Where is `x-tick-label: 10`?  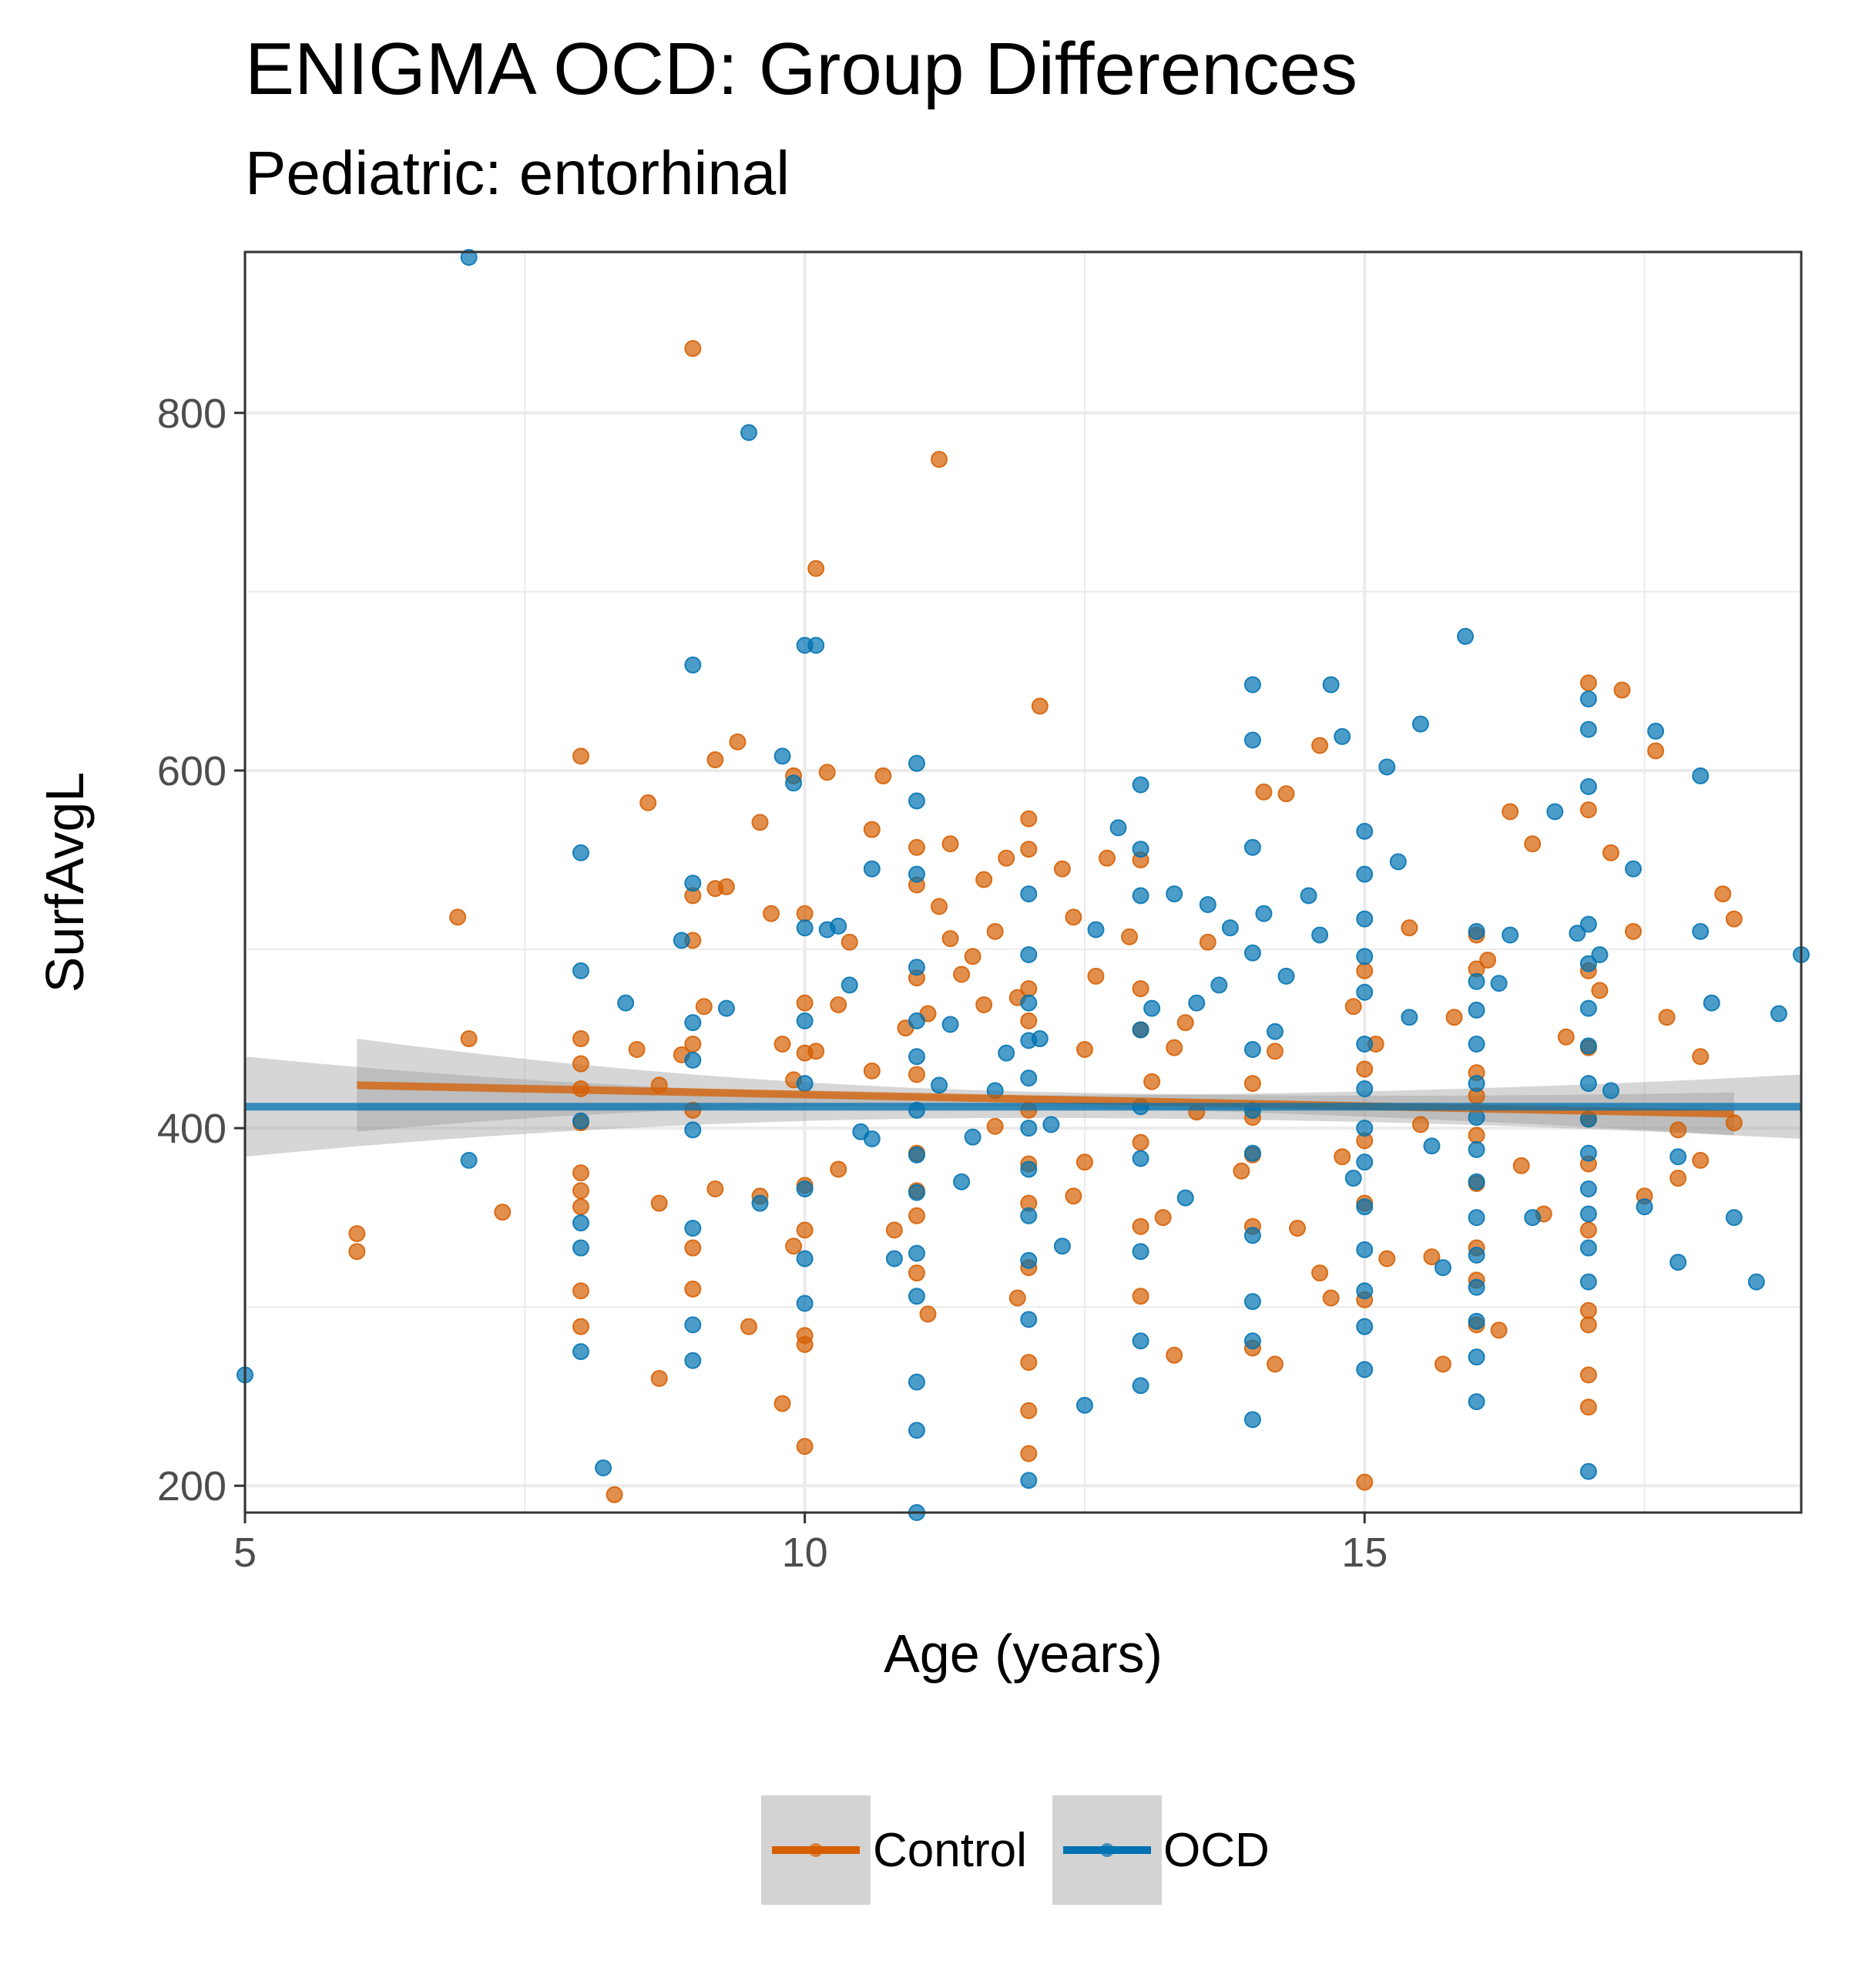
x-tick-label: 10 is located at coordinates (805, 1553).